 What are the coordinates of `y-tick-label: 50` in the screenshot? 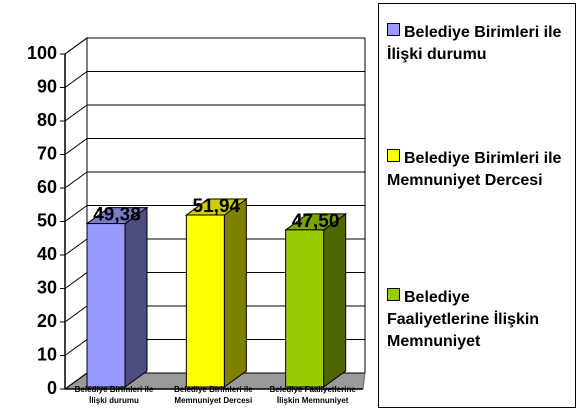 It's located at (47, 220).